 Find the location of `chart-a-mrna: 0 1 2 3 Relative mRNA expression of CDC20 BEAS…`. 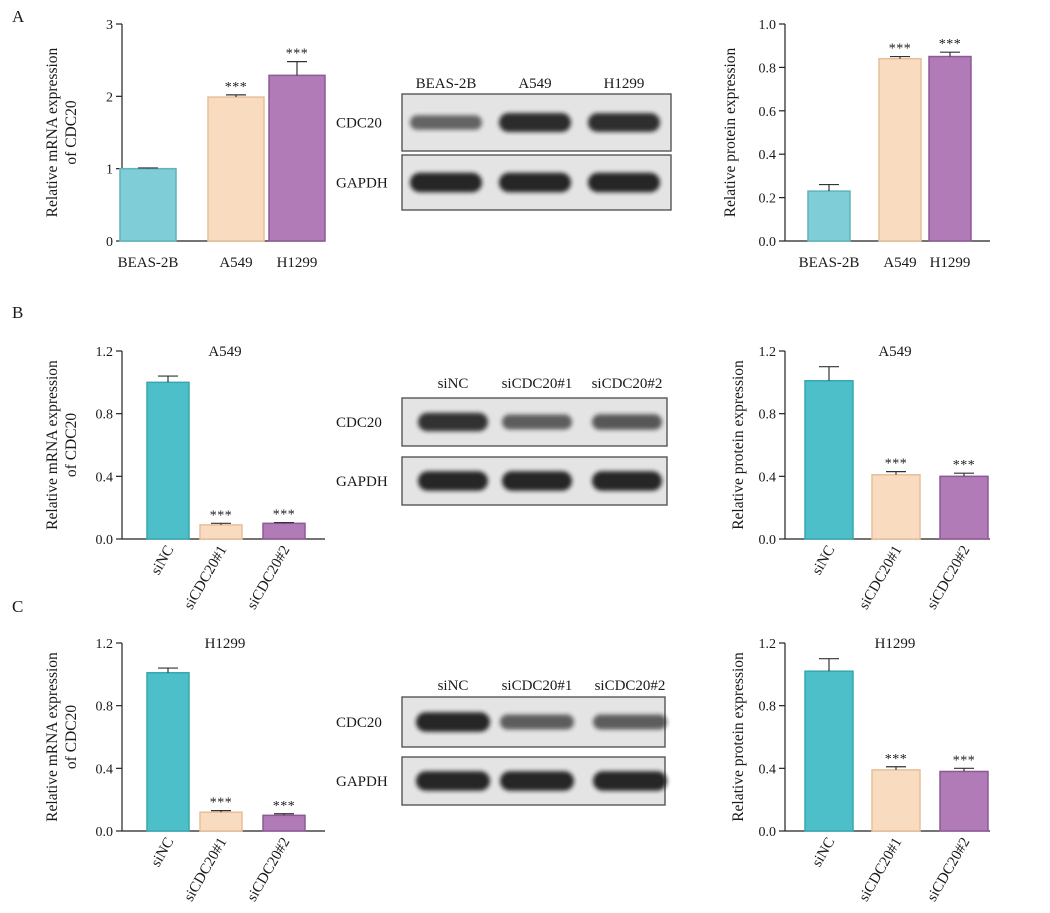

chart-a-mrna: 0 1 2 3 Relative mRNA expression of CDC20 BEAS… is located at coordinates (185, 144).